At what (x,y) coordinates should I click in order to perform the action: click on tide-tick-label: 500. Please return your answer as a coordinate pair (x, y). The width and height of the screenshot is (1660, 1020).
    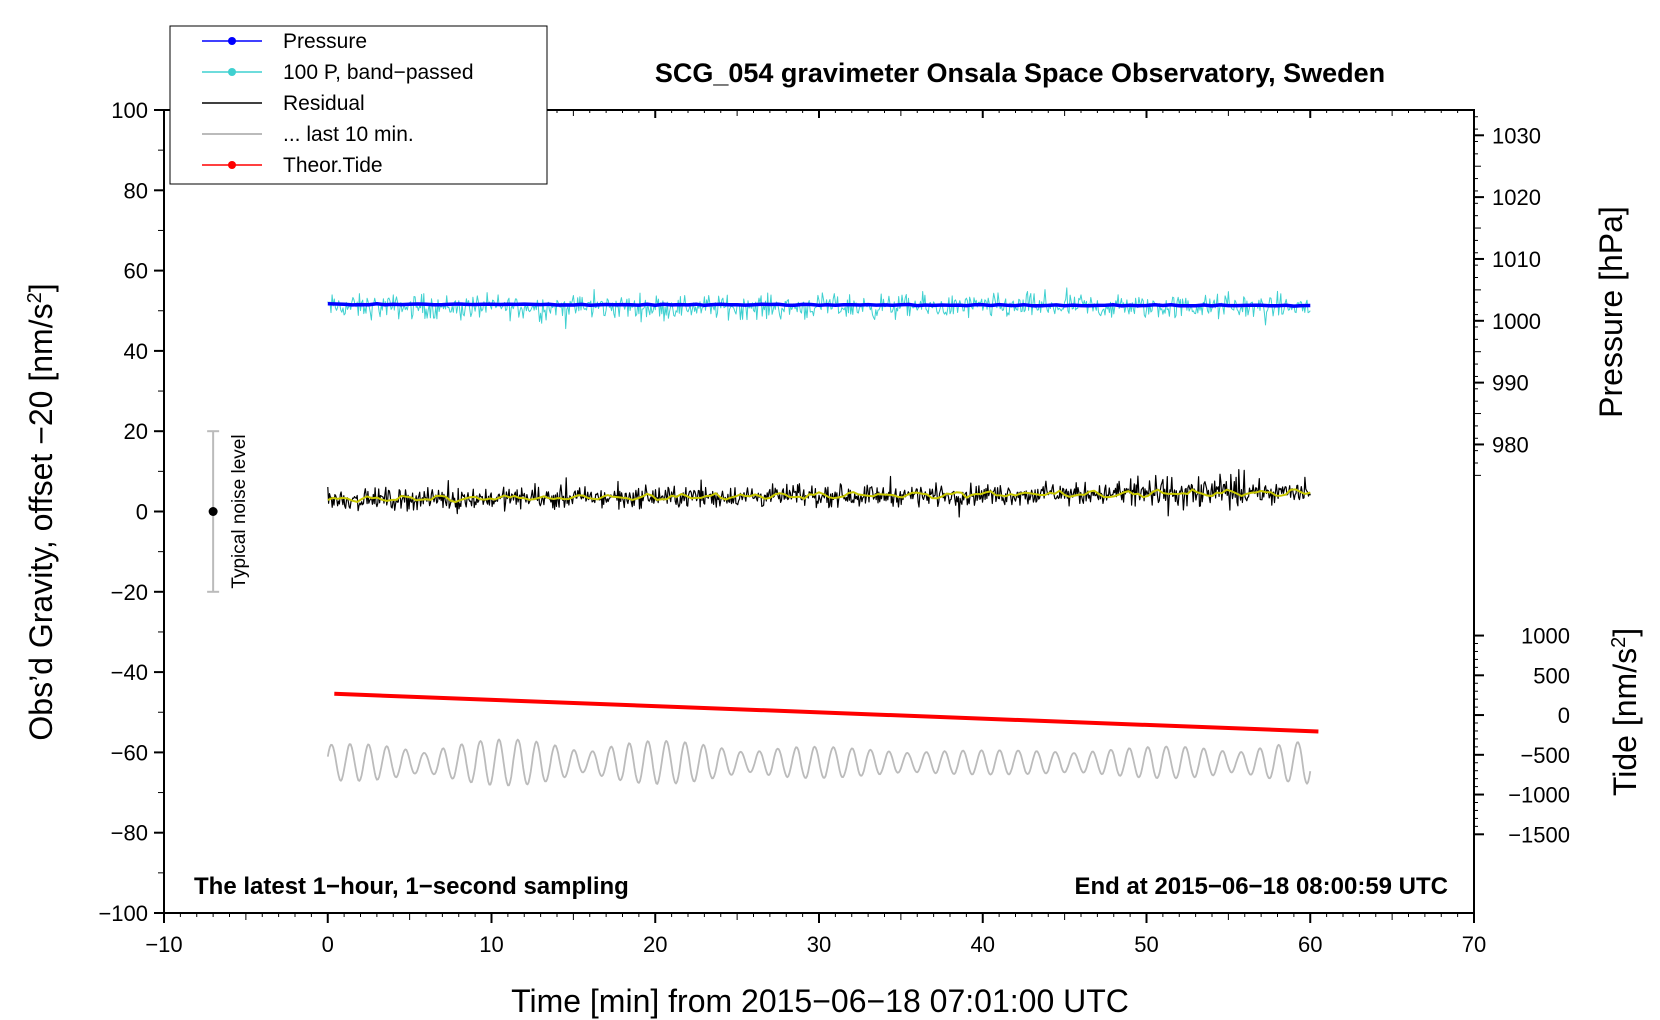
    Looking at the image, I should click on (1551, 675).